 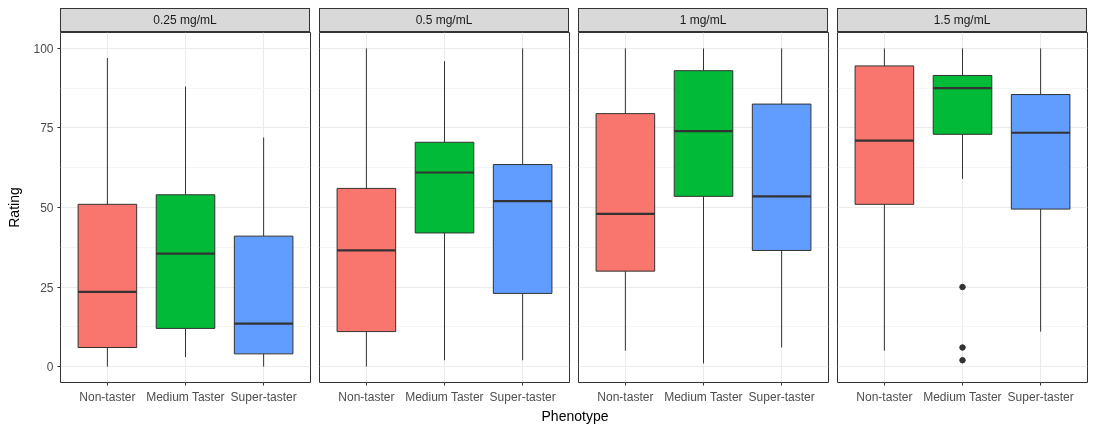 I want to click on chart-title: 0.25 mg/mL, so click(x=185, y=20).